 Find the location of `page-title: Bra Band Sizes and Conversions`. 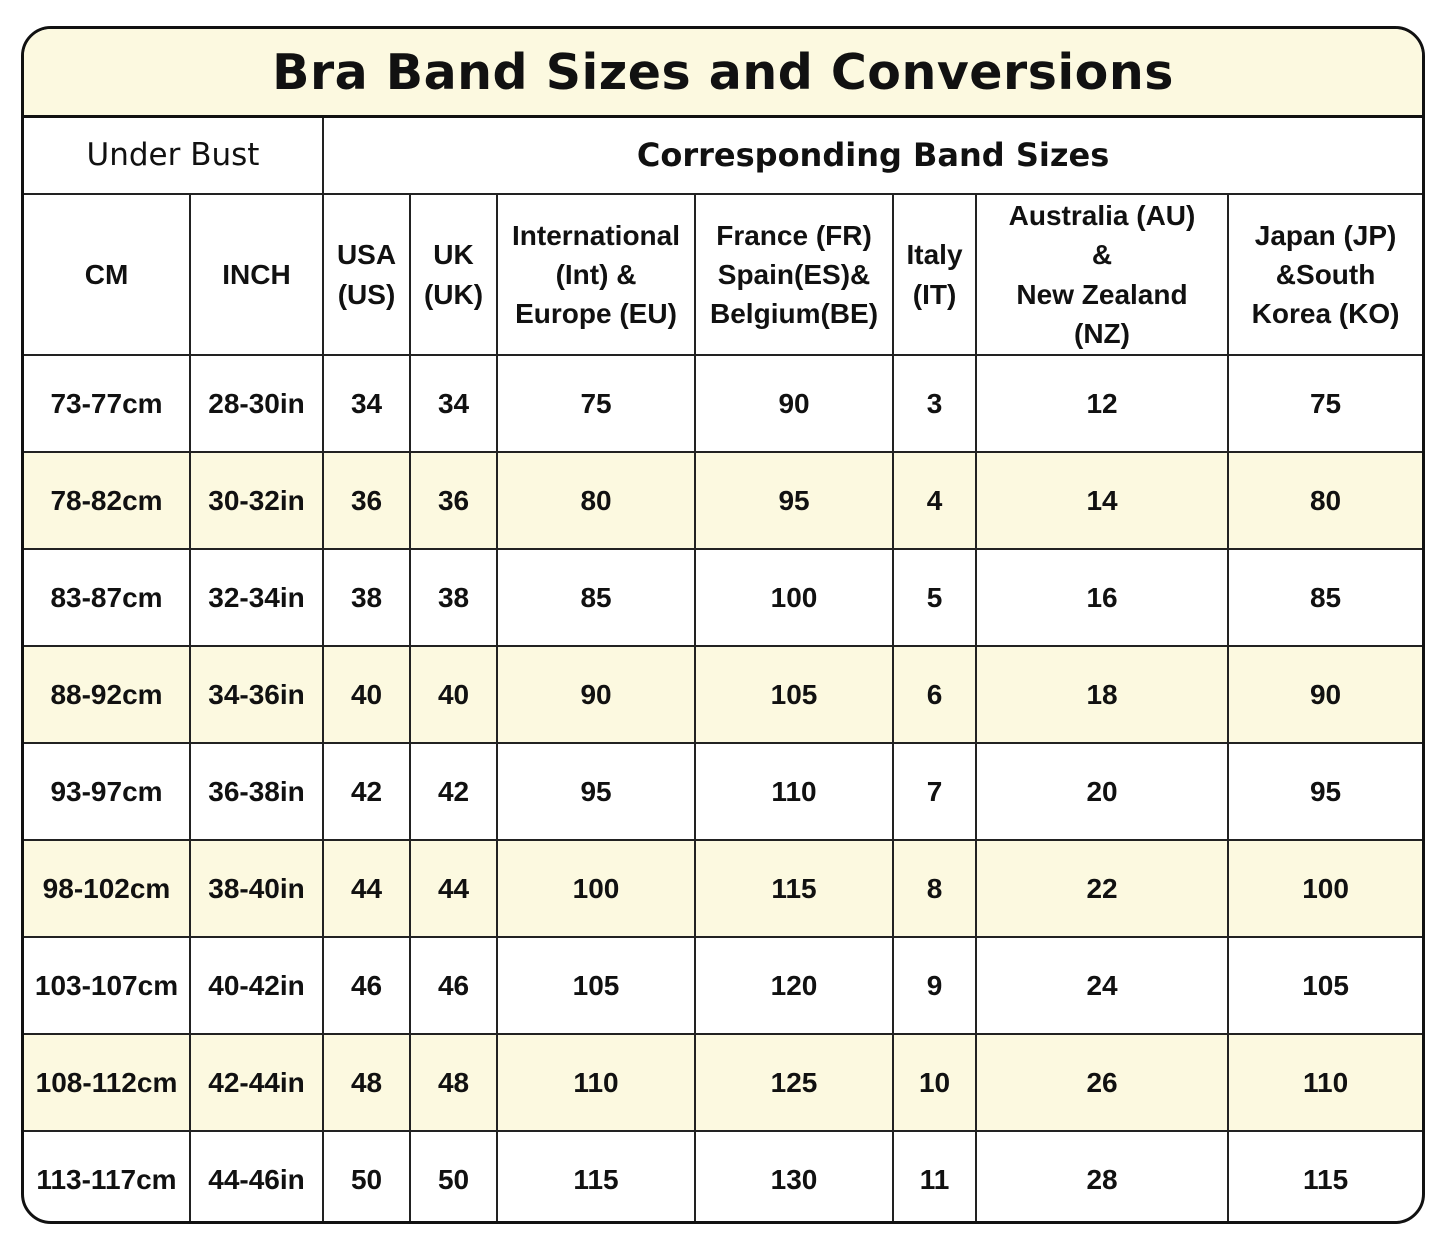

page-title: Bra Band Sizes and Conversions is located at coordinates (723, 72).